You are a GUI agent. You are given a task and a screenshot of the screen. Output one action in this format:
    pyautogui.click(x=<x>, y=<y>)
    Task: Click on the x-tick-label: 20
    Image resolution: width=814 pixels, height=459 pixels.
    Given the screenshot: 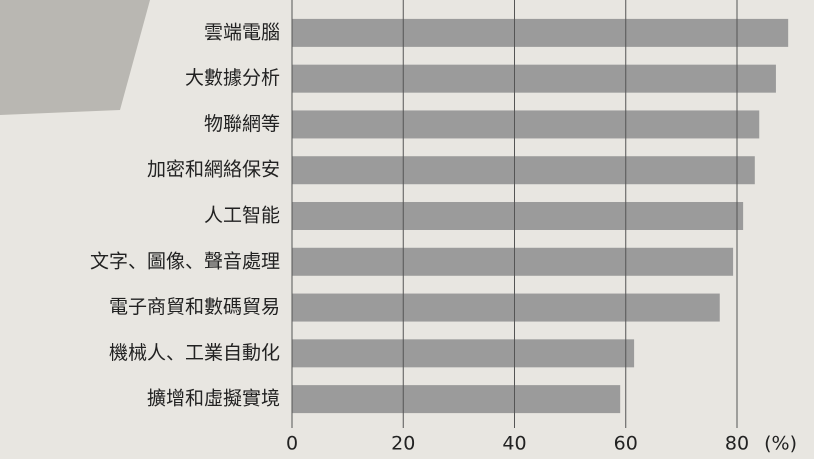 What is the action you would take?
    pyautogui.click(x=403, y=444)
    